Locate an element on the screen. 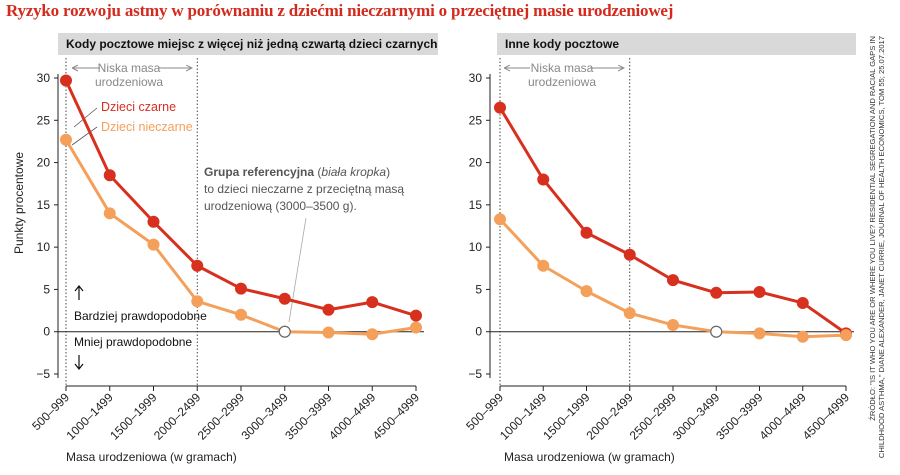  panel-title-right: Inne kody pocztowe is located at coordinates (676, 44).